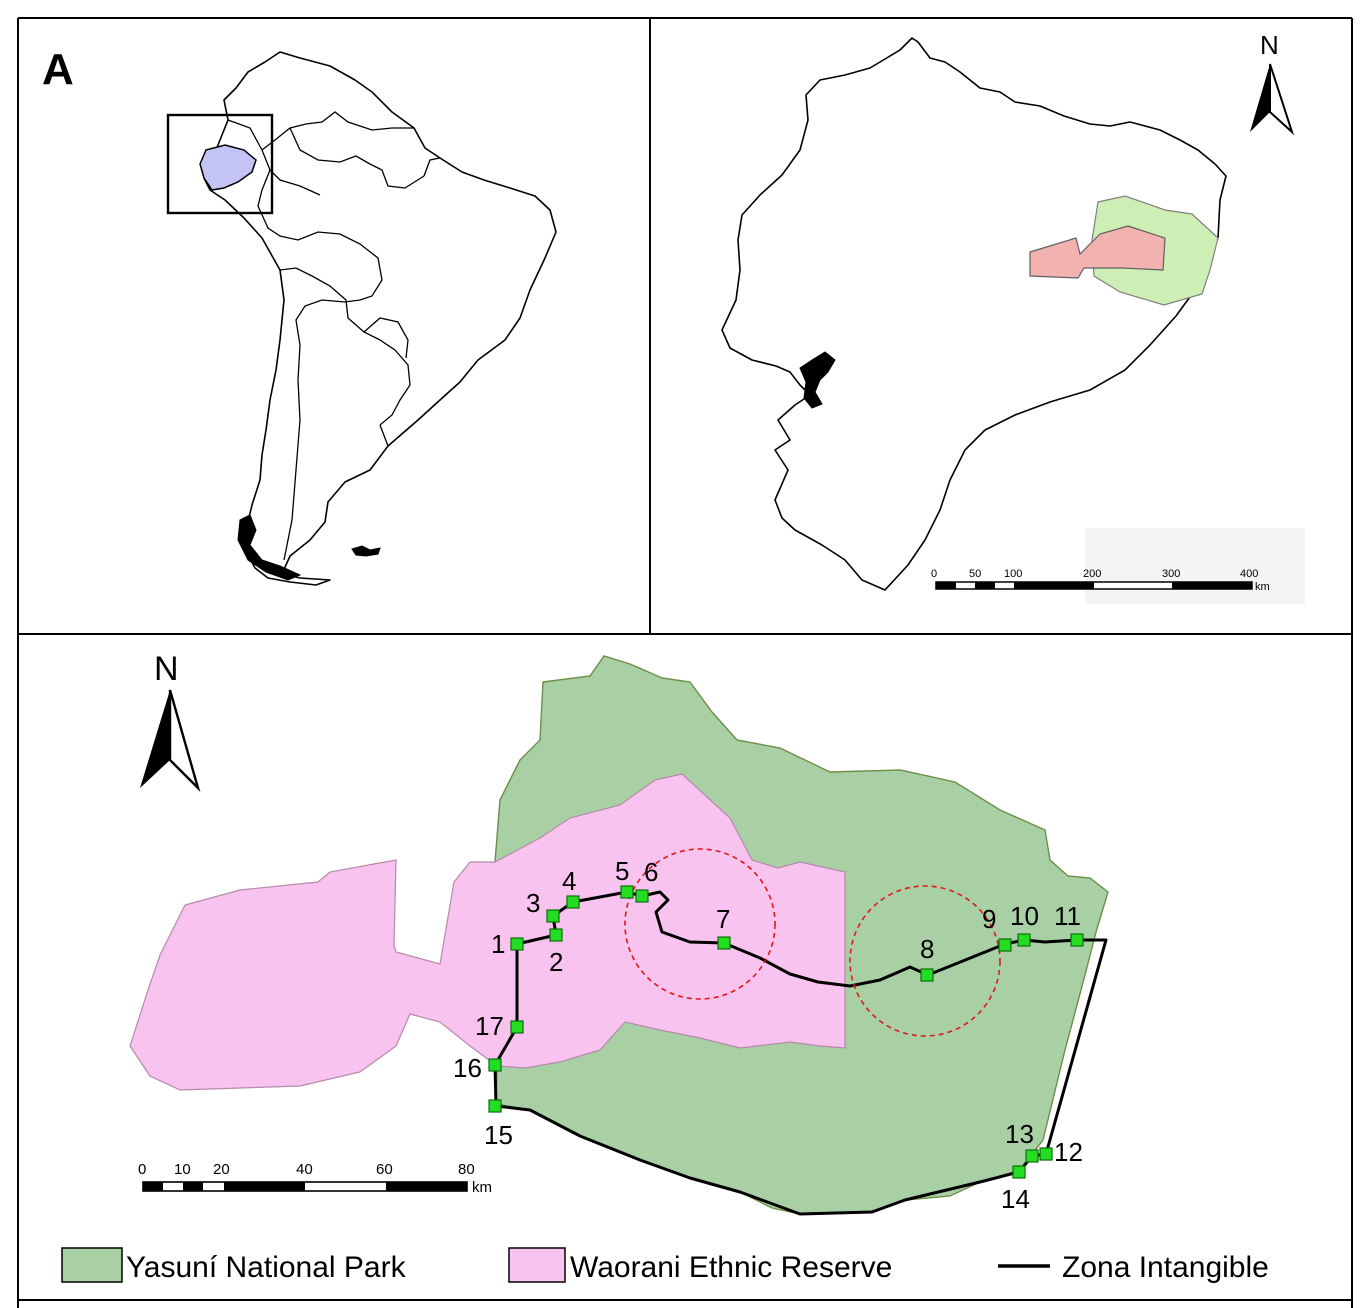 The height and width of the screenshot is (1308, 1363). Describe the element at coordinates (786, 1032) in the screenshot. I see `sampling-markers` at that location.